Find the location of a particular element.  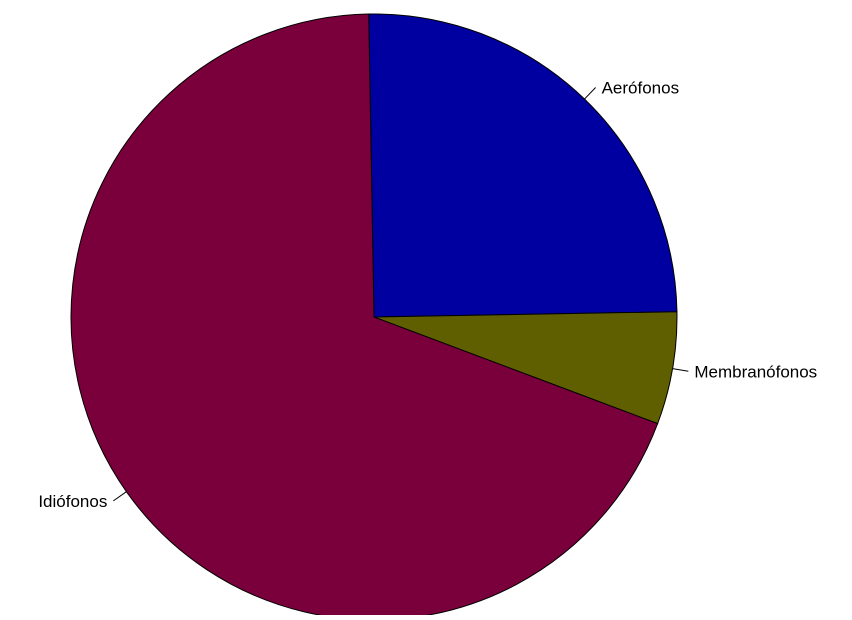

pie-label-tick-idiófonos is located at coordinates (120, 496).